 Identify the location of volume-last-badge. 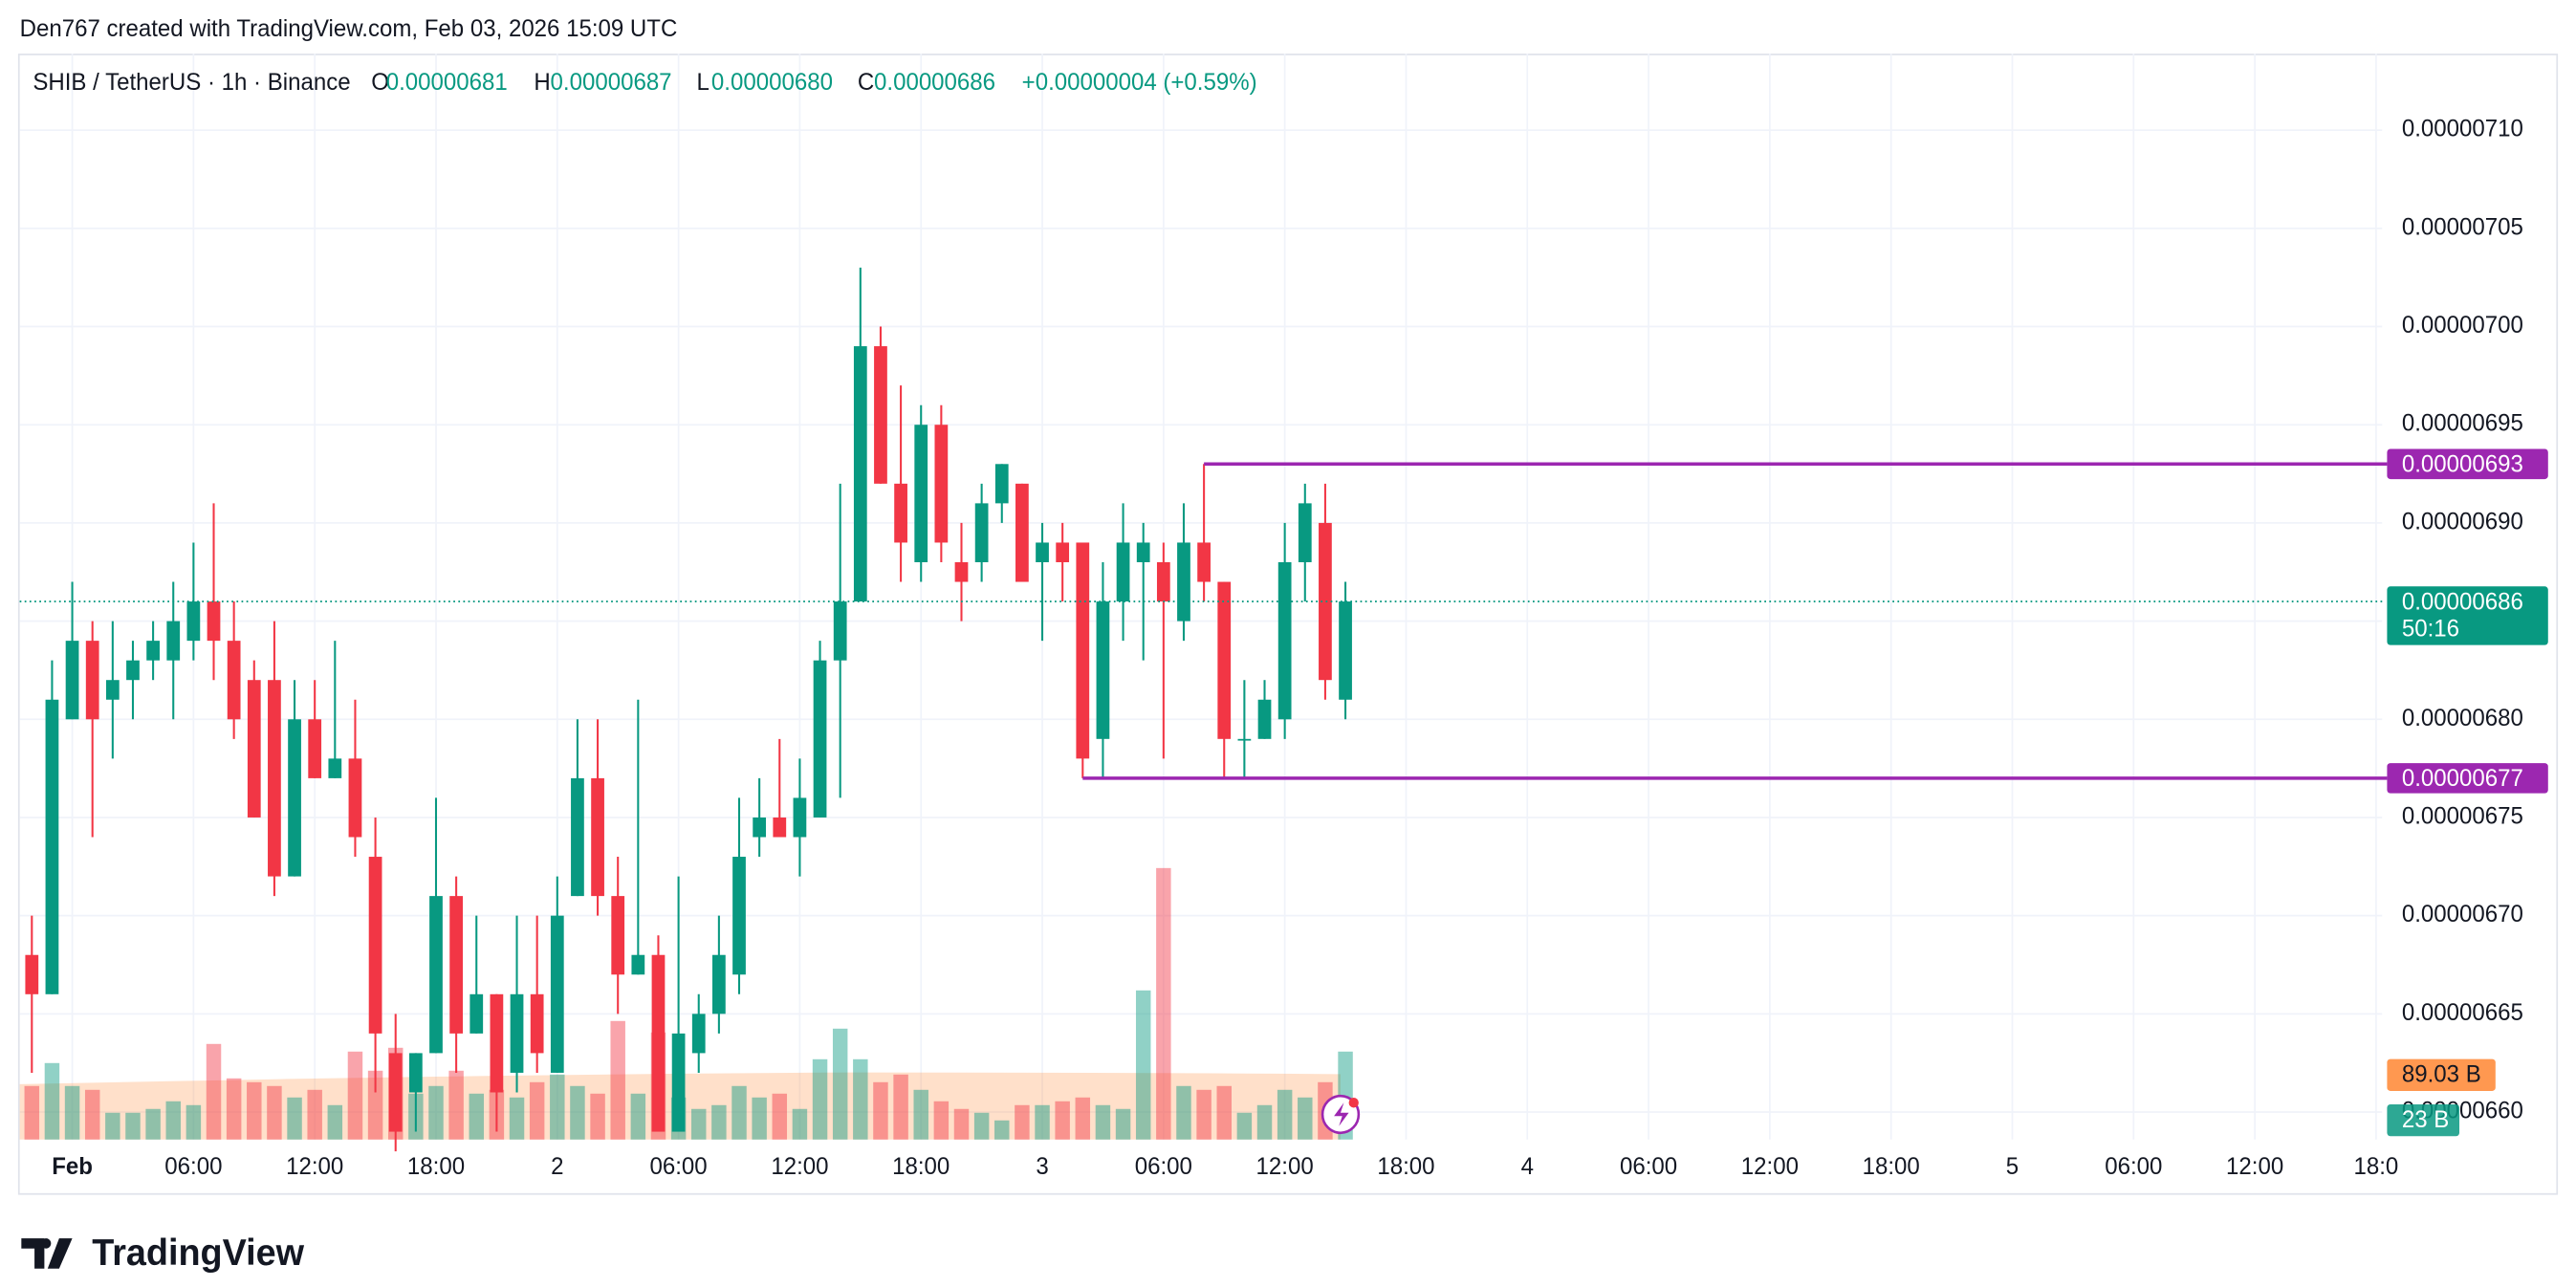
(2423, 1120).